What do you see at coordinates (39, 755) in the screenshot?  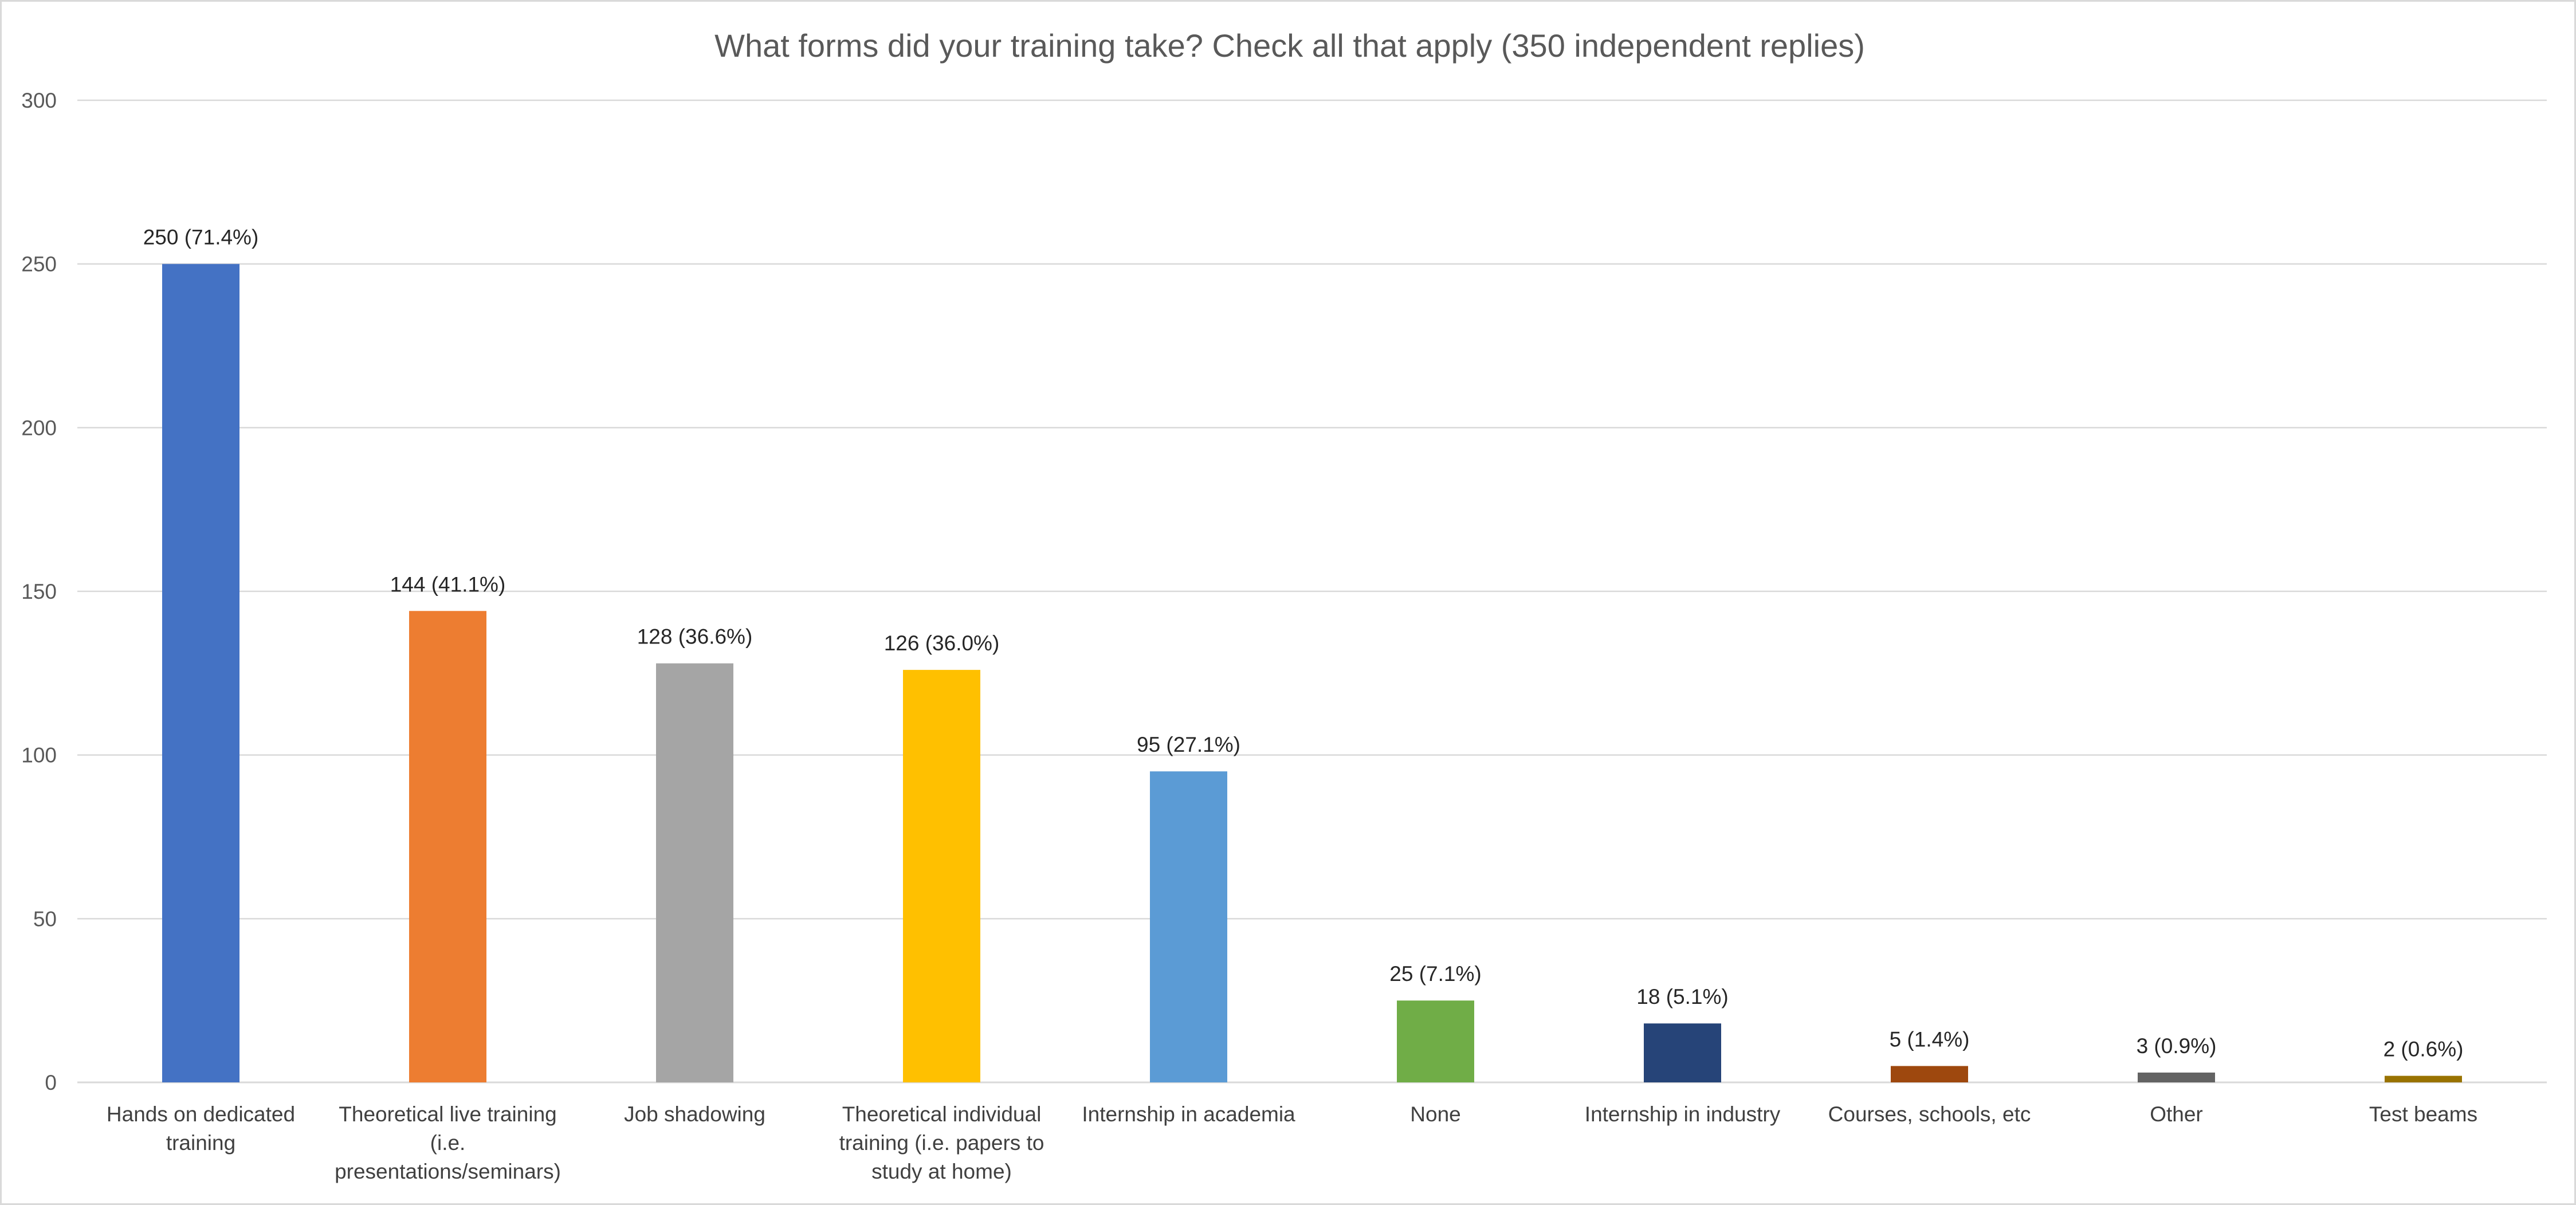 I see `y-tick-label: 100` at bounding box center [39, 755].